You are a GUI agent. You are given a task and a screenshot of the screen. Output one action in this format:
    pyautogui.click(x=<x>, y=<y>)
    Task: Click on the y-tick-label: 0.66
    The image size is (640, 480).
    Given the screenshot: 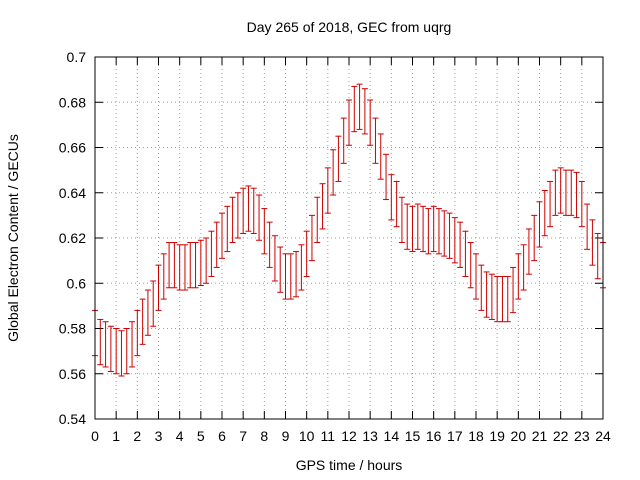 What is the action you would take?
    pyautogui.click(x=72, y=148)
    